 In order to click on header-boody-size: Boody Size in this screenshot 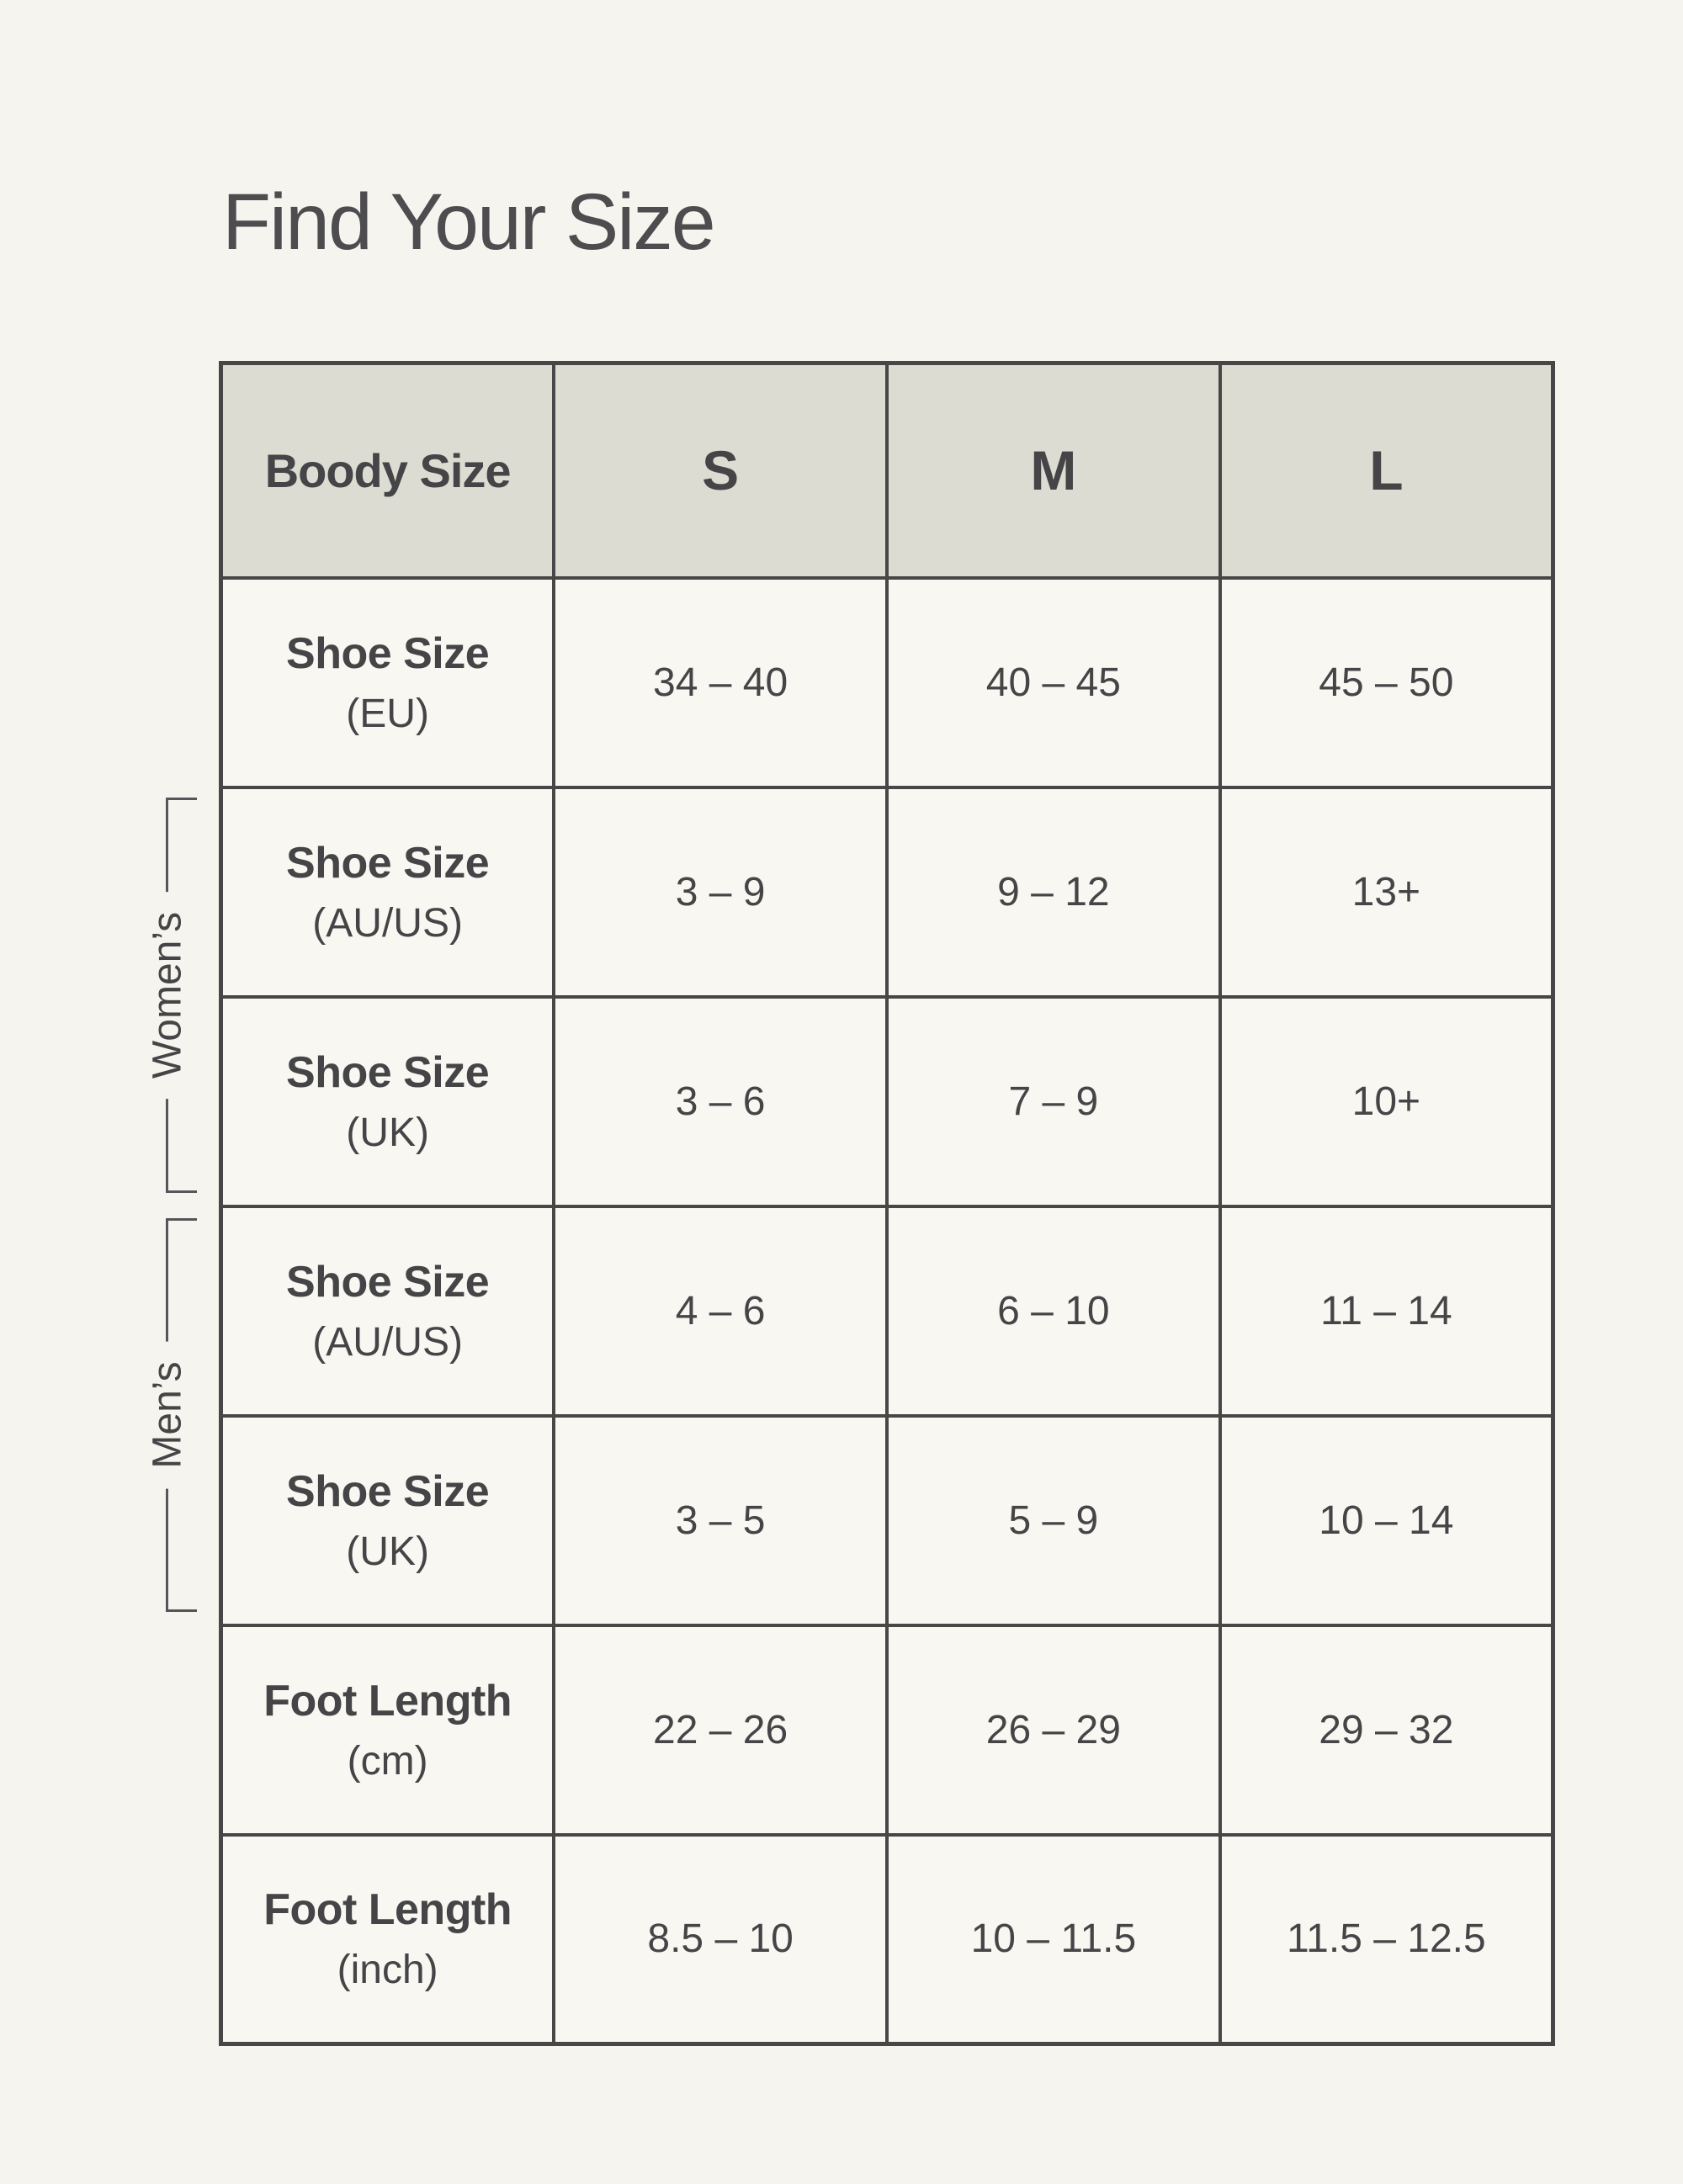, I will do `click(388, 470)`.